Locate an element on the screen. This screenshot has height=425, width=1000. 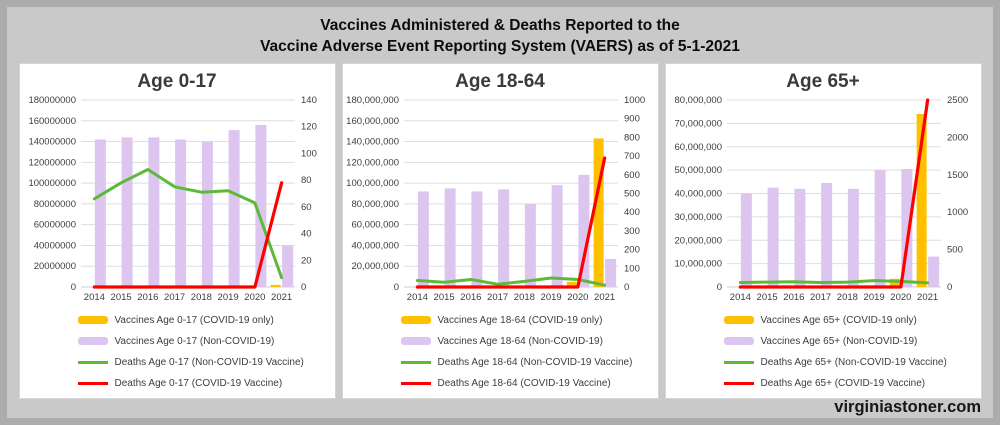
legend-label: Vaccines Age 18-64 (COVID-19 only) is located at coordinates (520, 320).